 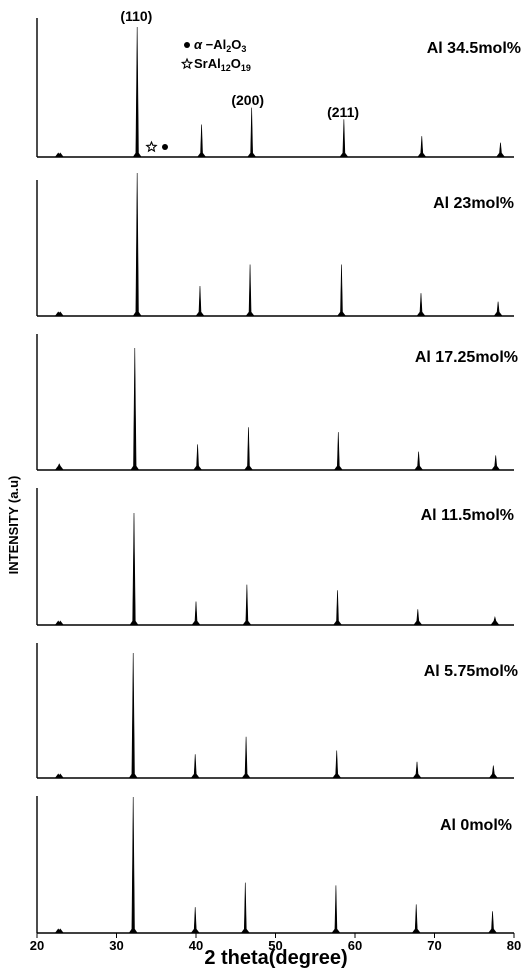 I want to click on x-tick-label: 50, so click(x=275, y=945).